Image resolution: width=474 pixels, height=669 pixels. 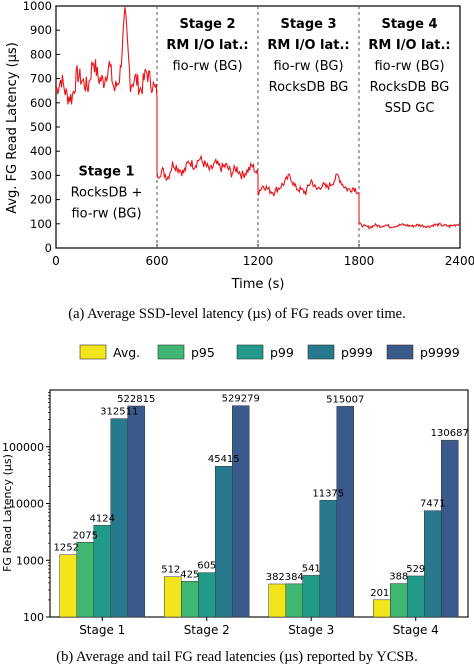 I want to click on bar-value-label: 388, so click(x=398, y=577).